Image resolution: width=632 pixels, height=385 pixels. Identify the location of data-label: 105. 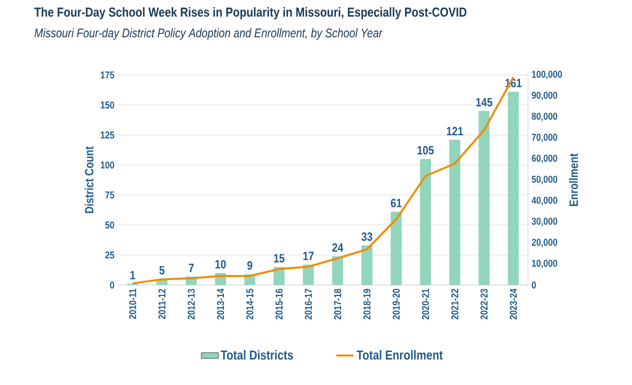
(426, 150).